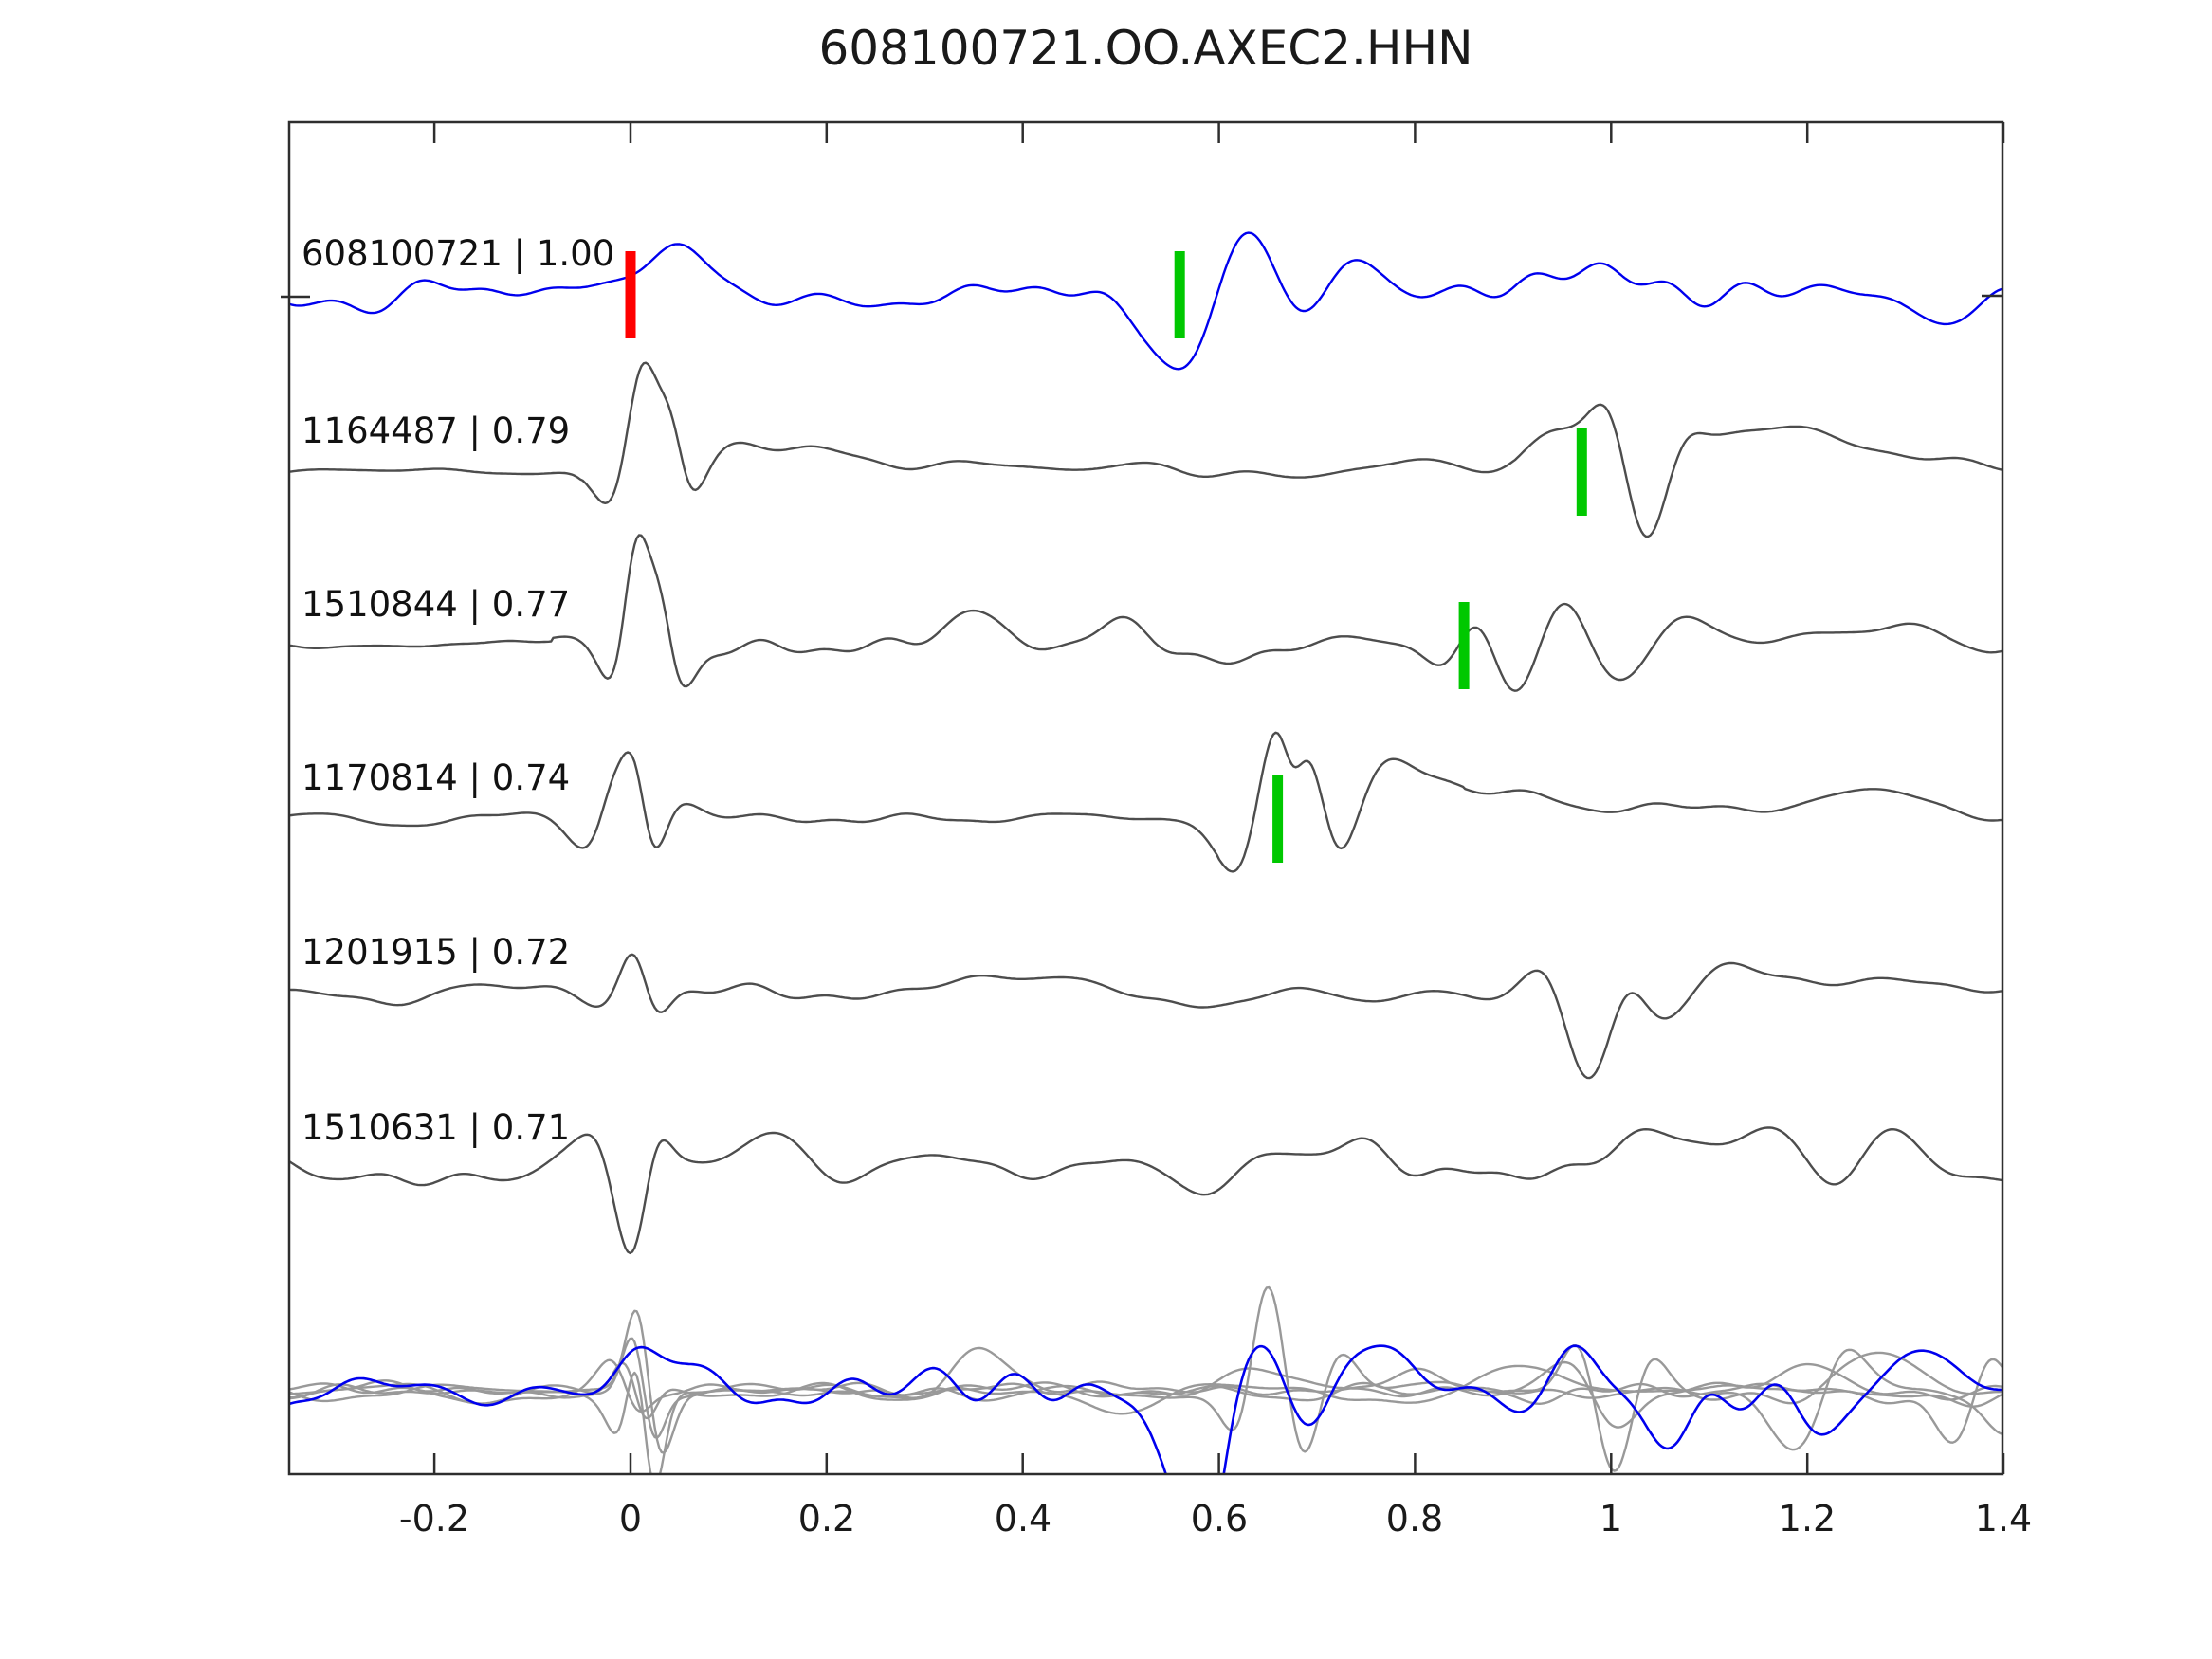 The width and height of the screenshot is (2212, 1659). I want to click on plot-title: 608100721.OO.AXEC2.HHN, so click(1145, 48).